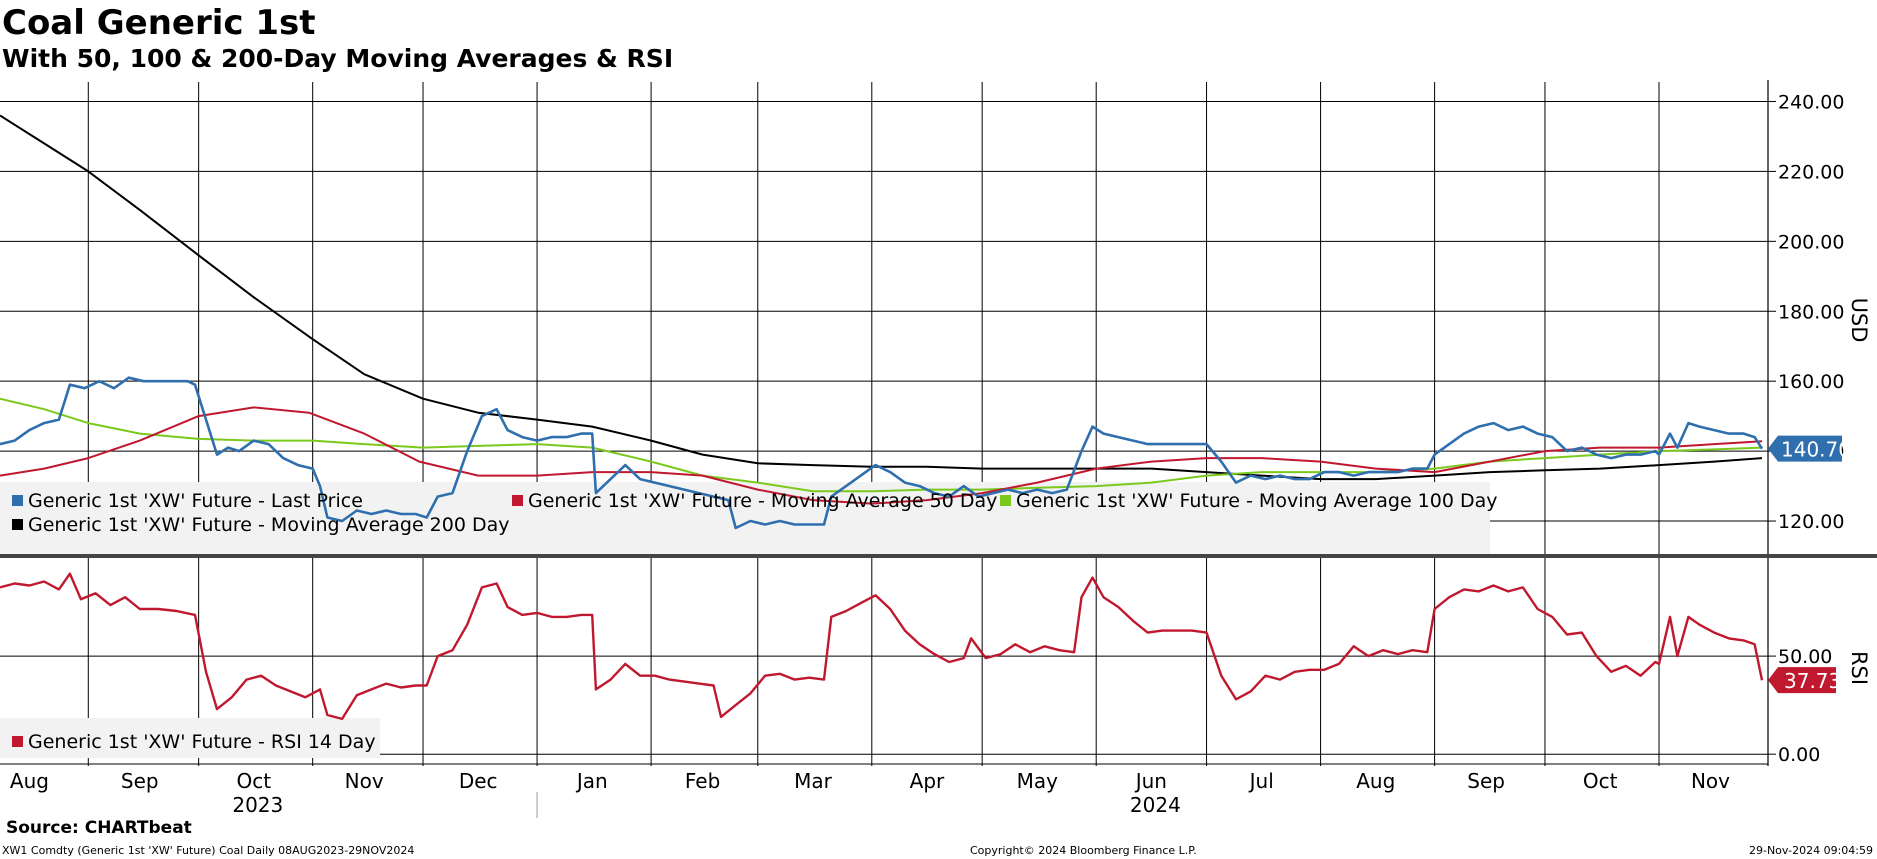 This screenshot has height=859, width=1877. Describe the element at coordinates (927, 781) in the screenshot. I see `month-label: Apr` at that location.